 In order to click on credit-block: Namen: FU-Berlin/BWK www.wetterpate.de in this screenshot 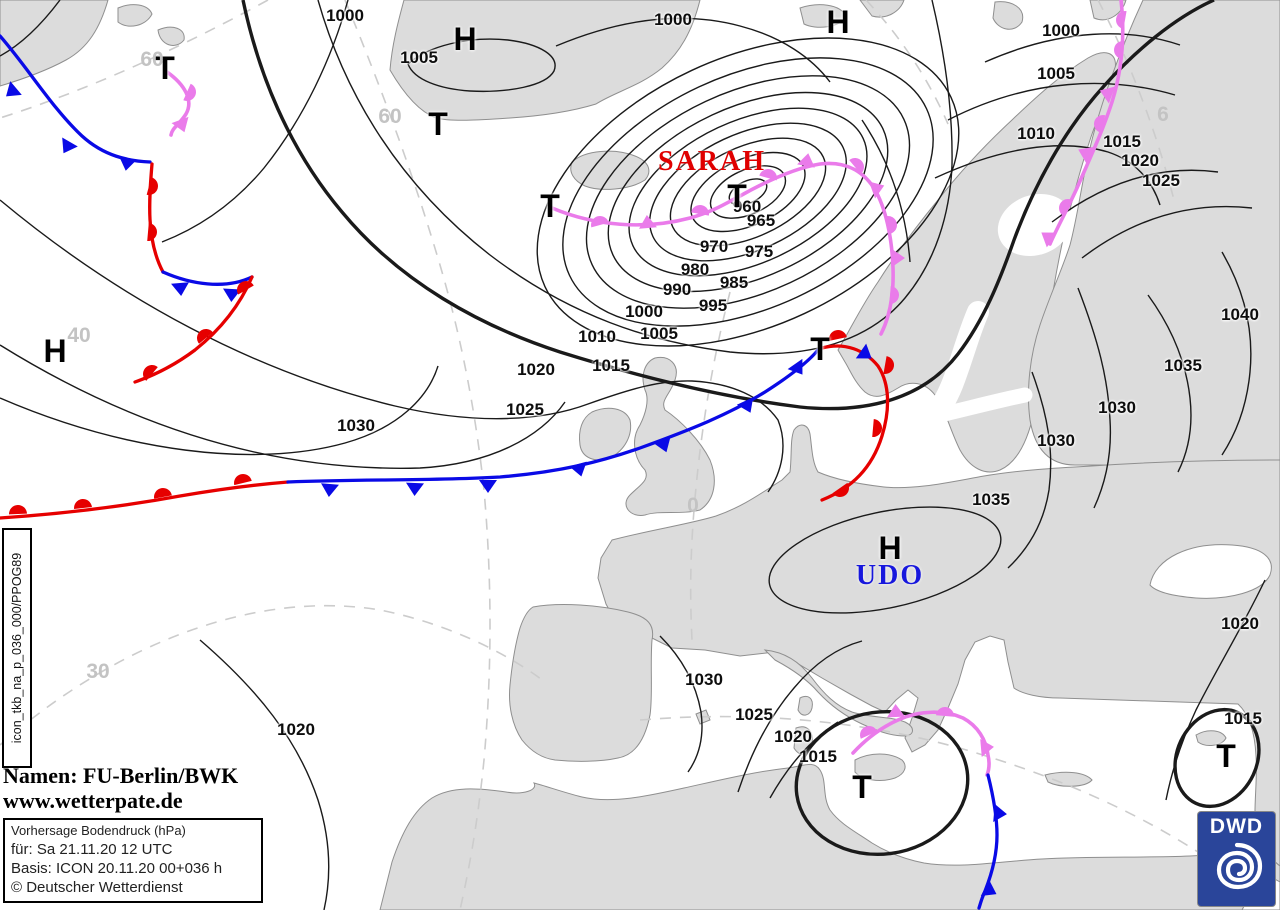, I will do `click(121, 788)`.